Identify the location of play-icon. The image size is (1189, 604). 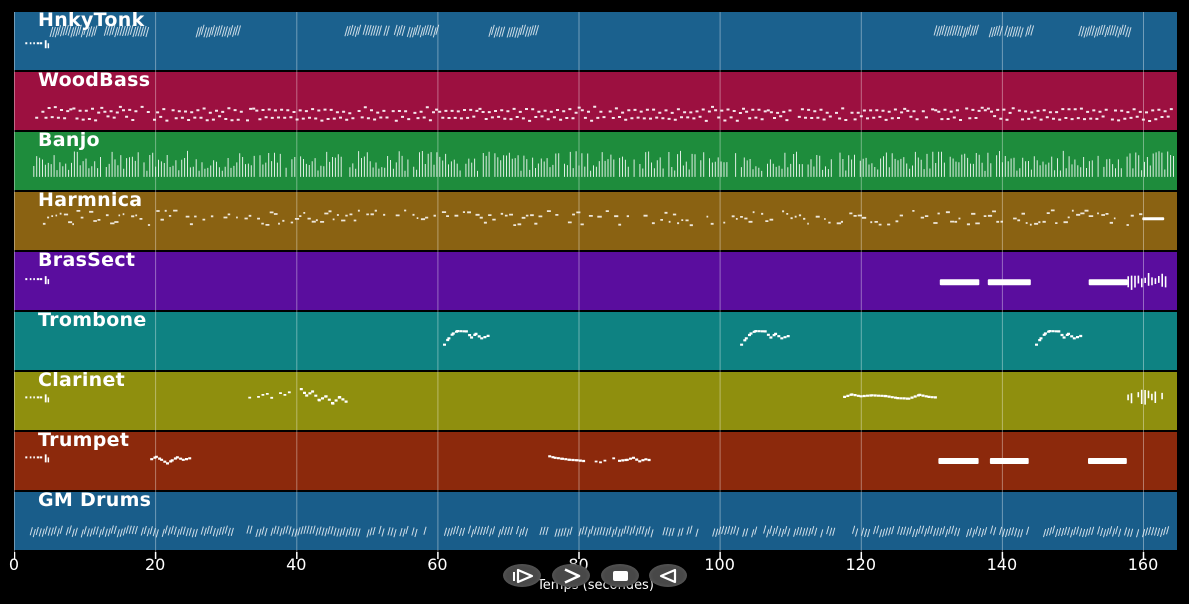
(523, 575).